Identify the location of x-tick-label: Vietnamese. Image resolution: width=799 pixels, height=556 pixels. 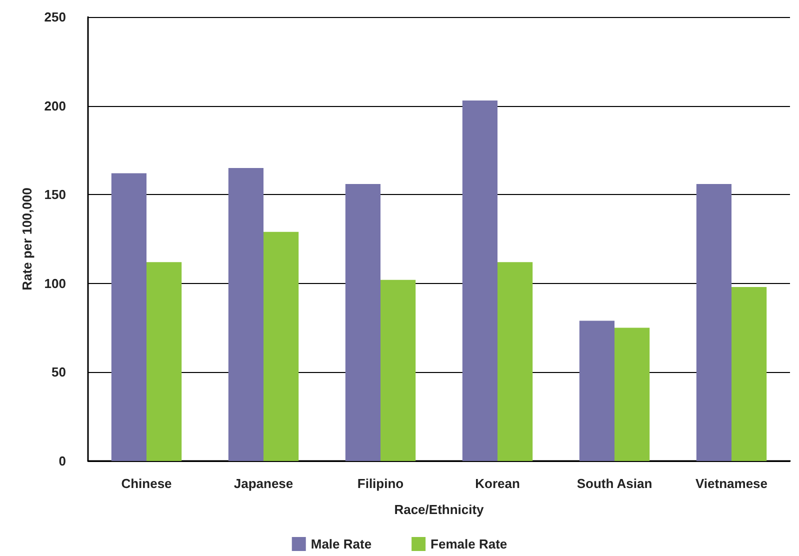
(731, 483).